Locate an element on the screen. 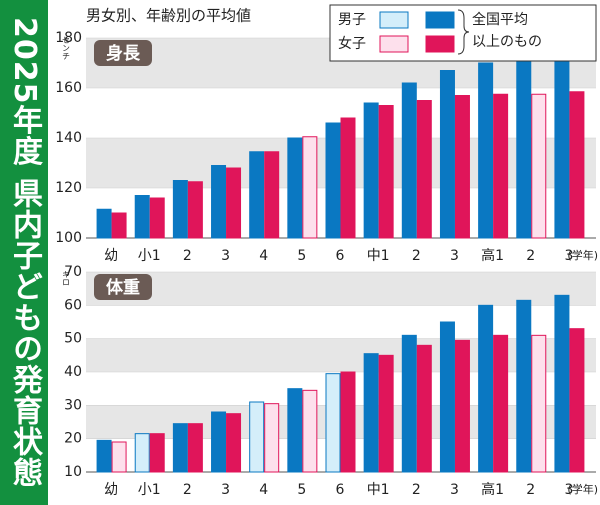 The width and height of the screenshot is (600, 505). y-tick-label: 140 is located at coordinates (68, 138).